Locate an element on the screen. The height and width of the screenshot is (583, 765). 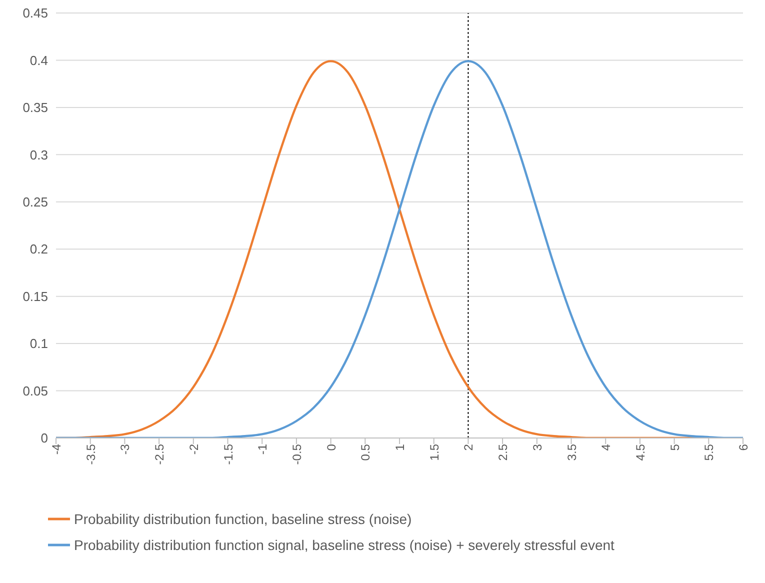
x-tick-label: 2.5 is located at coordinates (503, 452).